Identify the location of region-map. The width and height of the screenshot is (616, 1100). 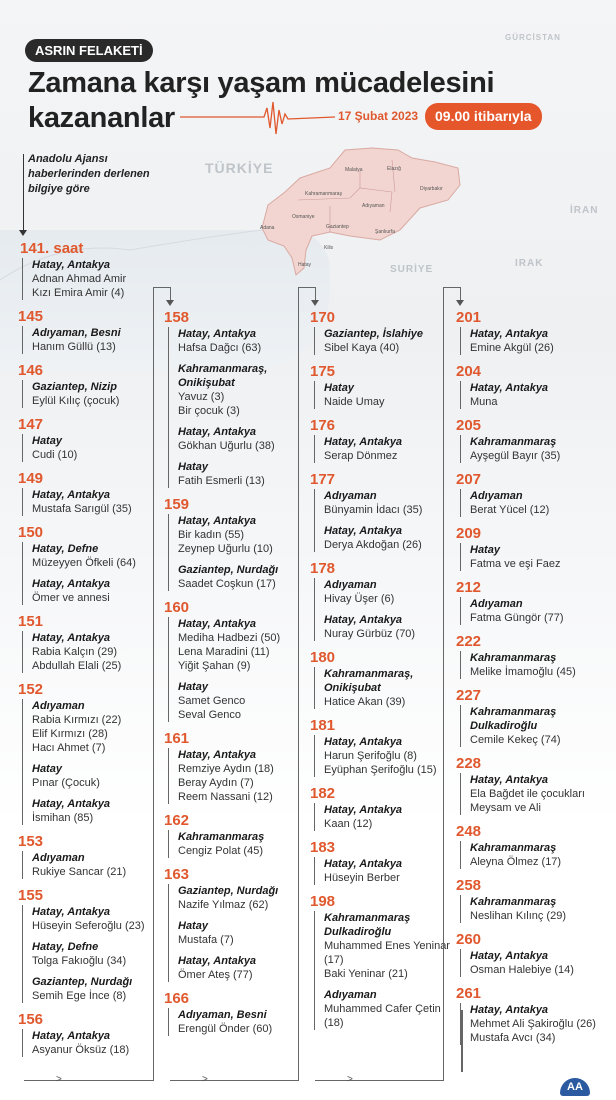
(230, 214).